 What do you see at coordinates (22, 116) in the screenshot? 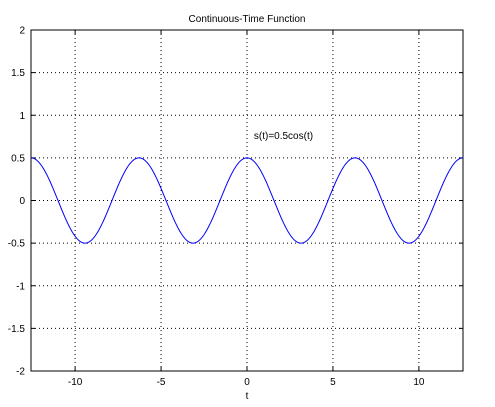
I see `y-tick-label: 1` at bounding box center [22, 116].